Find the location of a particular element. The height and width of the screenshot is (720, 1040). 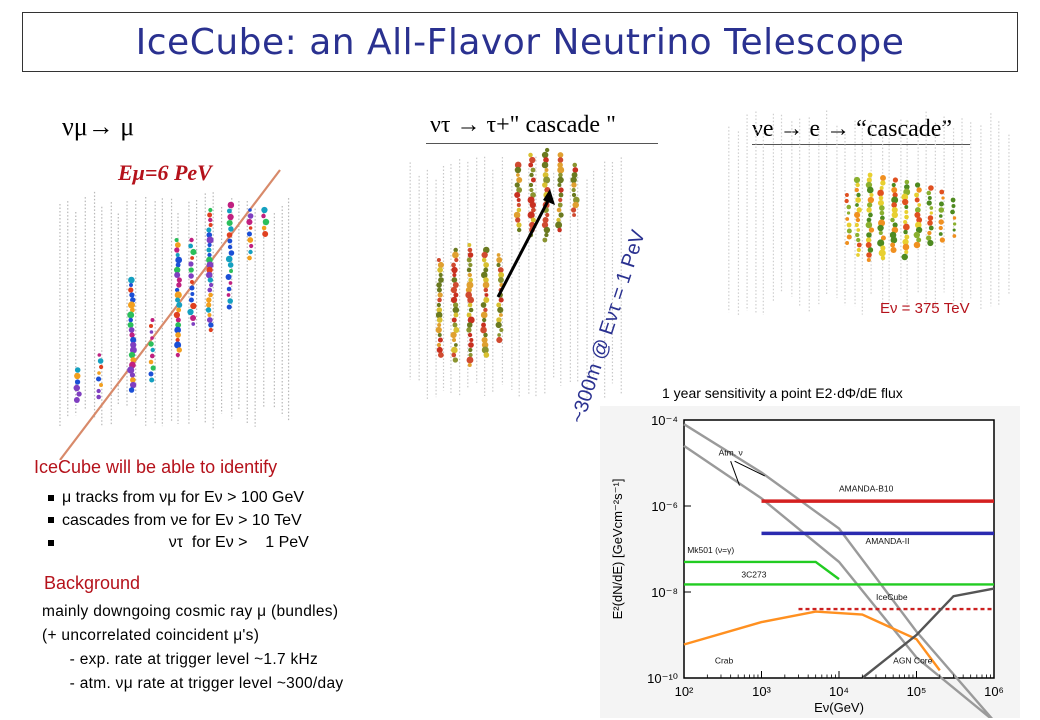

x-axis-label: Eν(GeV) is located at coordinates (839, 707).